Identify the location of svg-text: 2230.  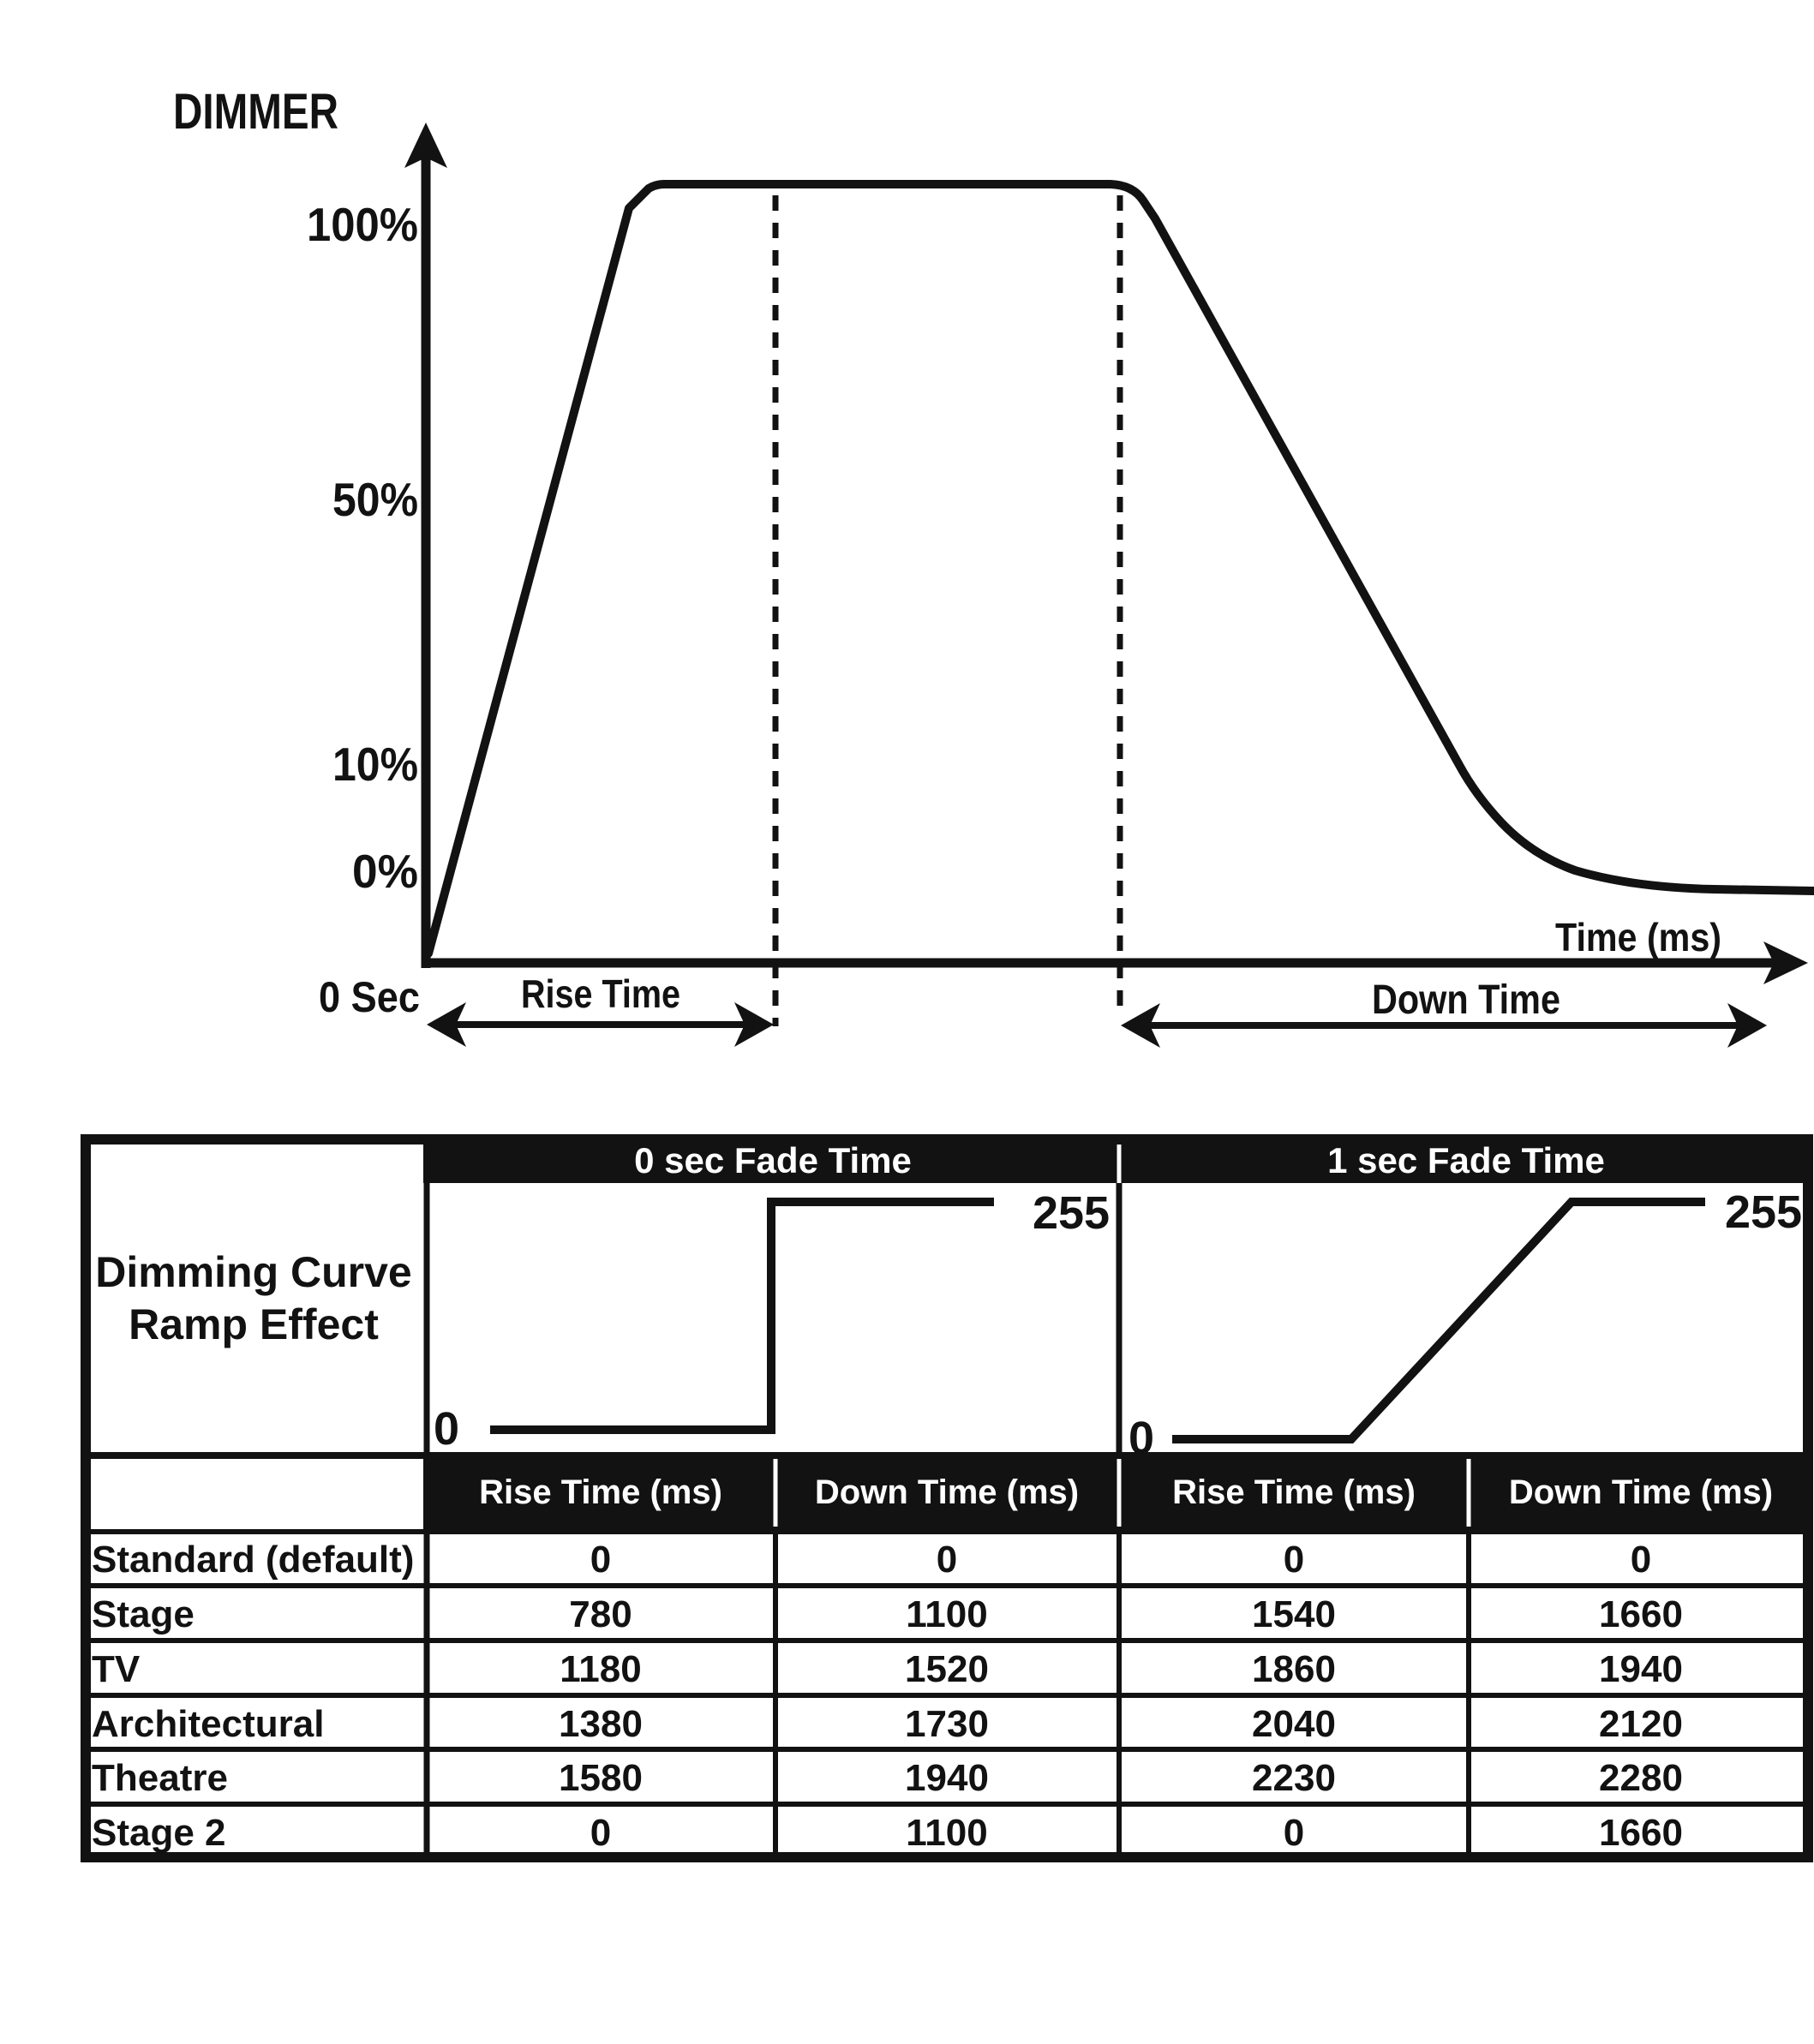
(1294, 1778).